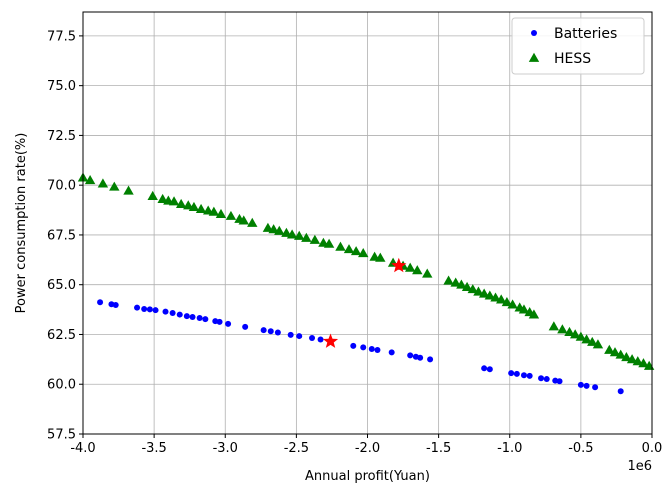 The height and width of the screenshot is (488, 666). Describe the element at coordinates (61, 136) in the screenshot. I see `y-tick-label: 72.5` at that location.